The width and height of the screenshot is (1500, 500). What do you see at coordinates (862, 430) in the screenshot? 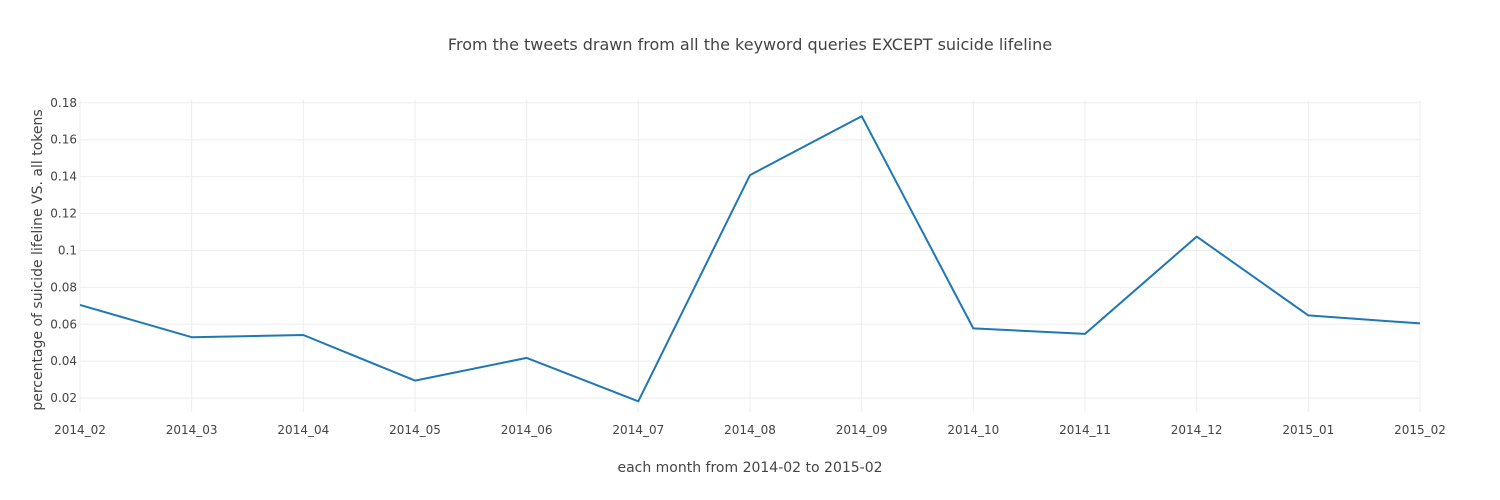
I see `x-tick-label: 2014_09` at bounding box center [862, 430].